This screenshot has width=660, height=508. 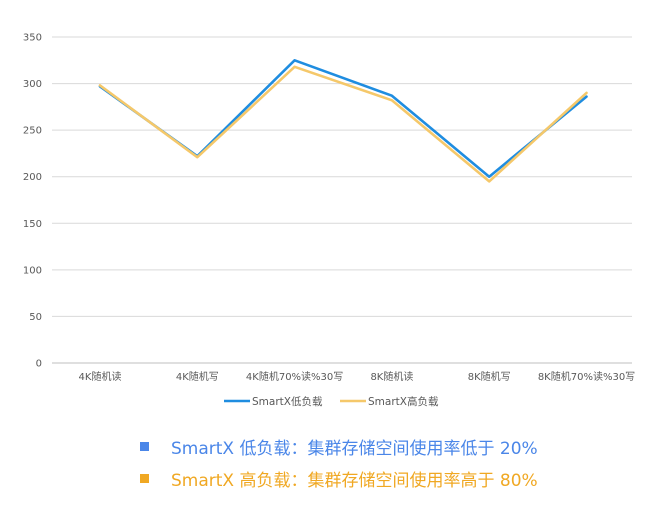 I want to click on note-marker-high, so click(x=144, y=478).